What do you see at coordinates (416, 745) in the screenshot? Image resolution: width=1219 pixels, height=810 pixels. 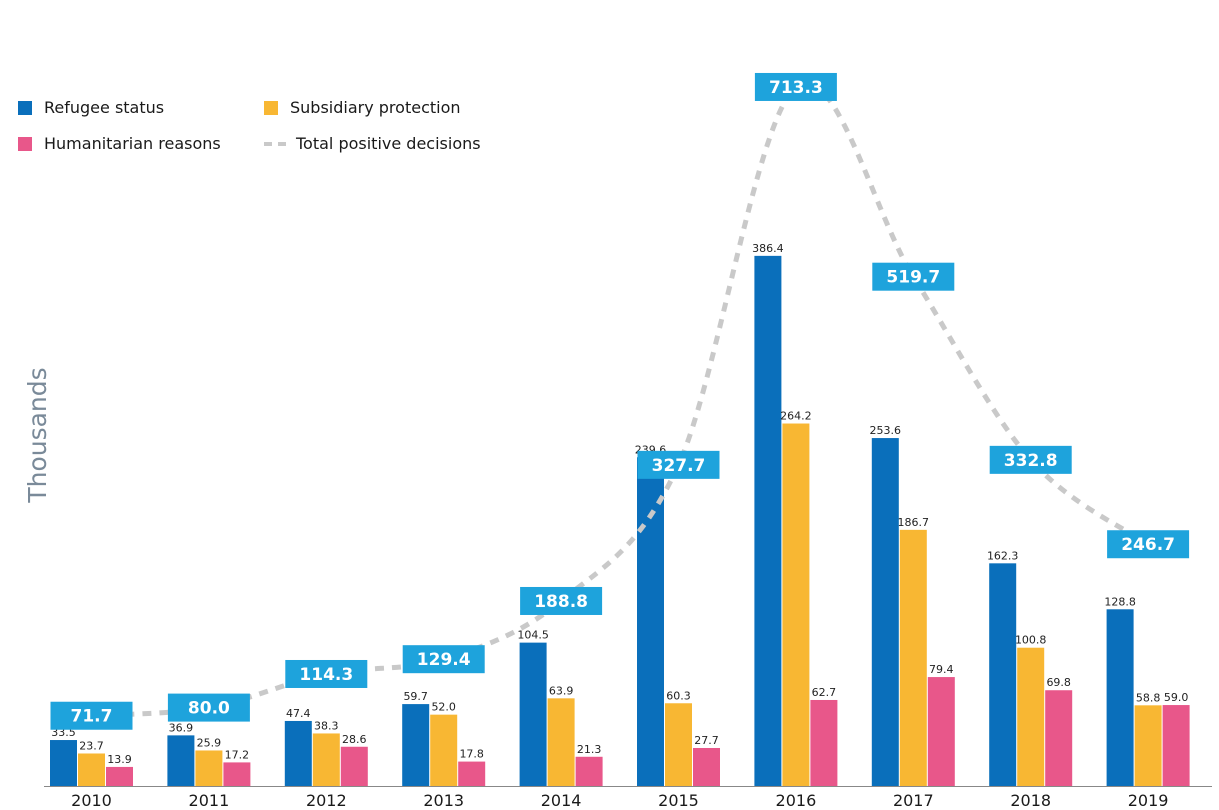 I see `bar-refugee-status-2013` at bounding box center [416, 745].